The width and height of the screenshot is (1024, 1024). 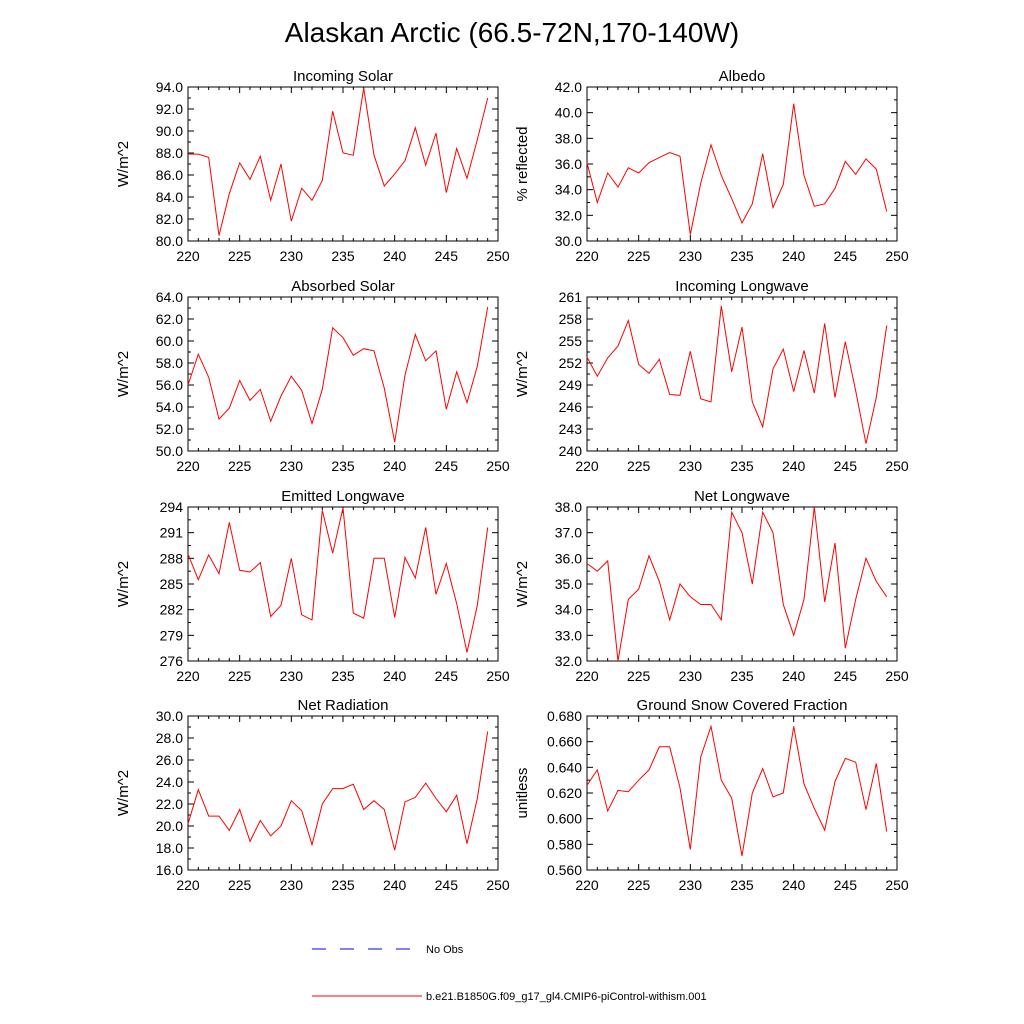 I want to click on y-tick-label: 60.0, so click(x=169, y=341).